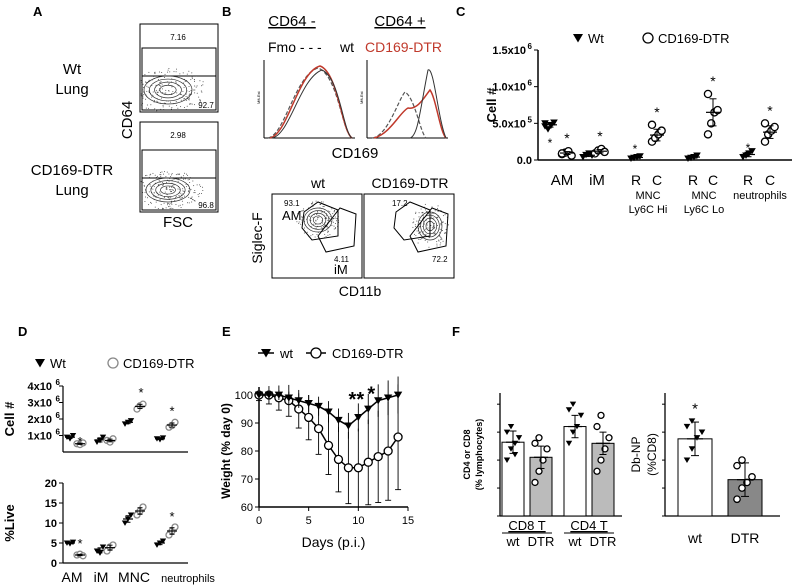  Describe the element at coordinates (171, 516) in the screenshot. I see `panel-d-asterisk: *` at that location.